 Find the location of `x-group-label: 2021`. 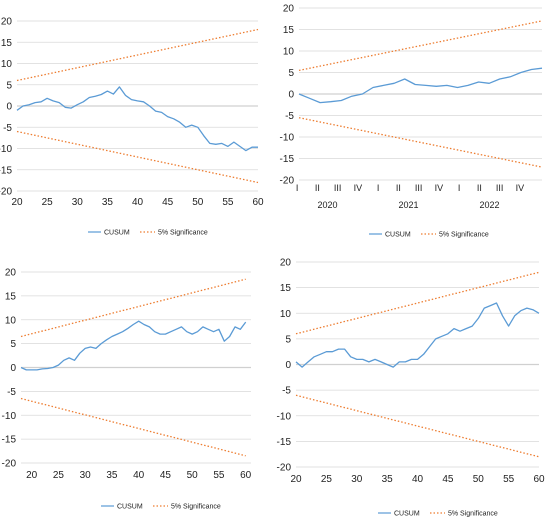

x-group-label: 2021 is located at coordinates (408, 205).